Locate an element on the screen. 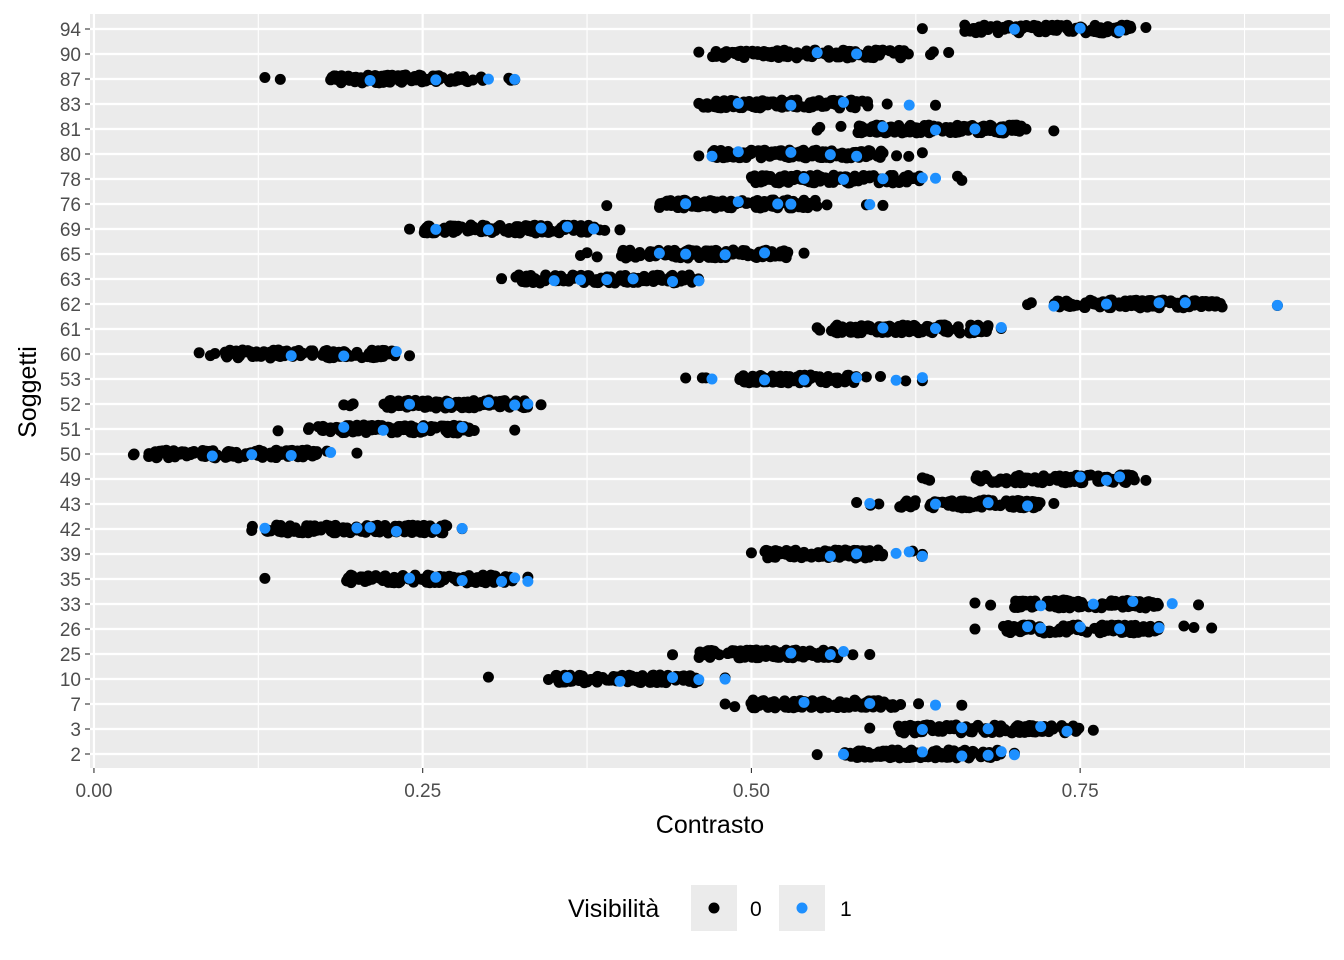 The width and height of the screenshot is (1344, 960). y-tick-label: 42 is located at coordinates (70, 530).